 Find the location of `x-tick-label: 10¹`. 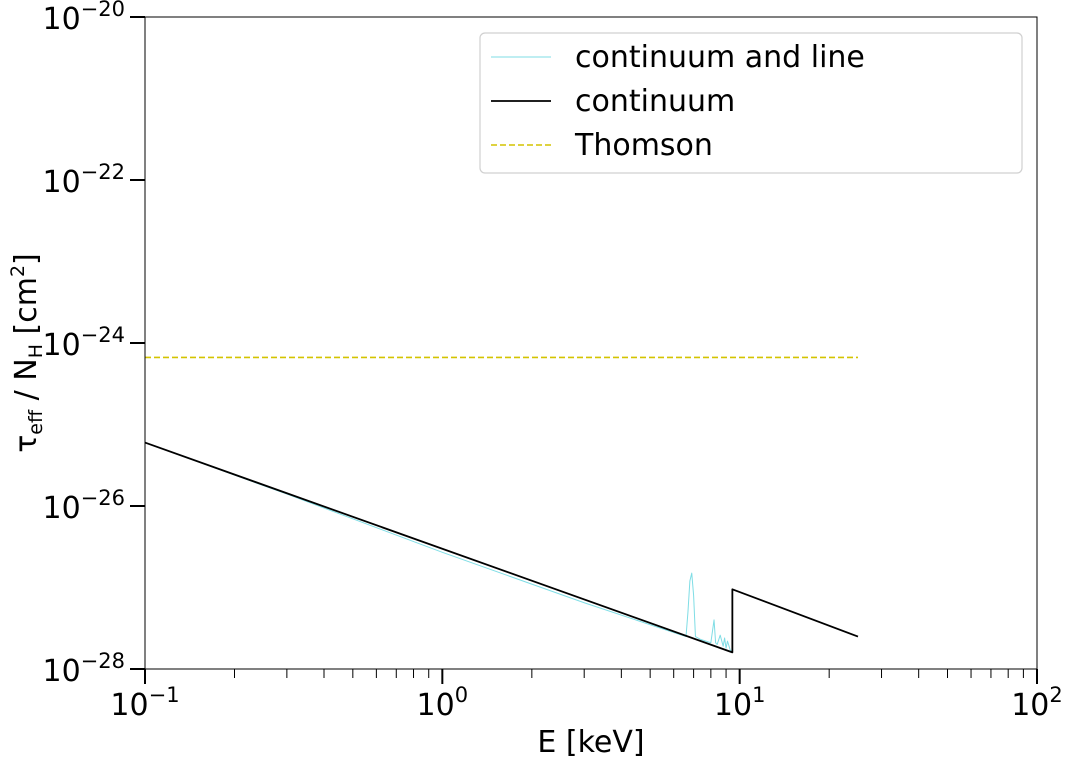

x-tick-label: 10¹ is located at coordinates (740, 703).